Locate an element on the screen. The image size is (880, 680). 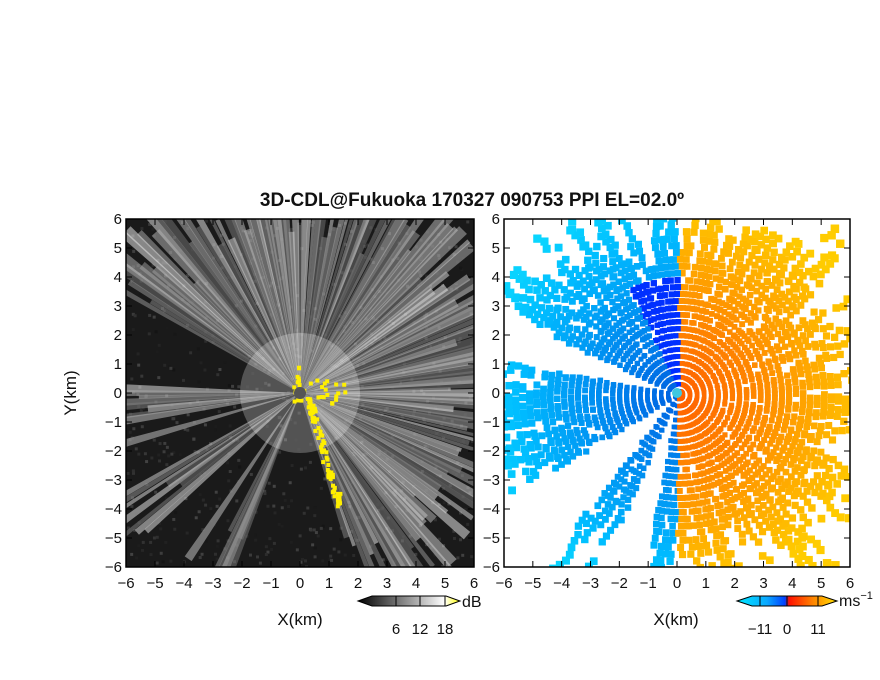
radar-site-marker is located at coordinates (300, 393).